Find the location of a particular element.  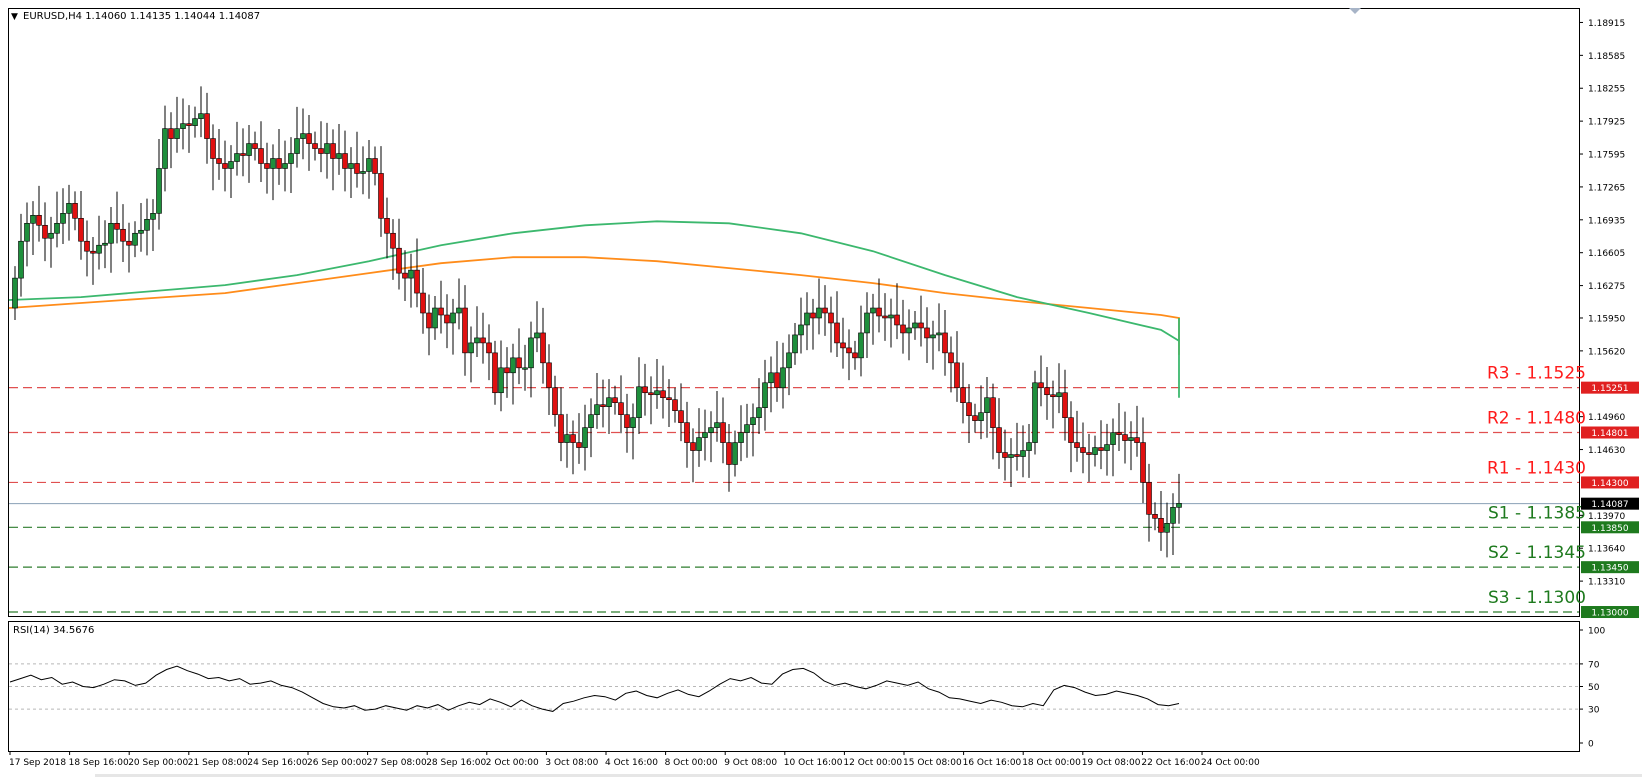

rsi-line is located at coordinates (594, 688).